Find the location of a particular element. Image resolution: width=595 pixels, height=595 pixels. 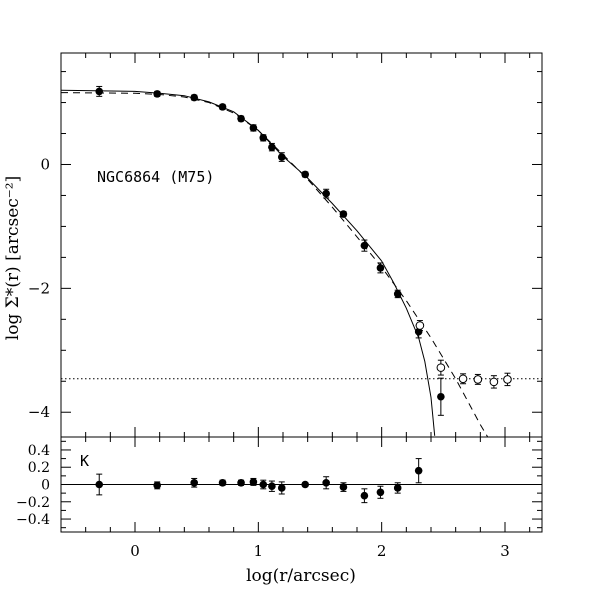

y-tick-label: −2 is located at coordinates (39, 288).